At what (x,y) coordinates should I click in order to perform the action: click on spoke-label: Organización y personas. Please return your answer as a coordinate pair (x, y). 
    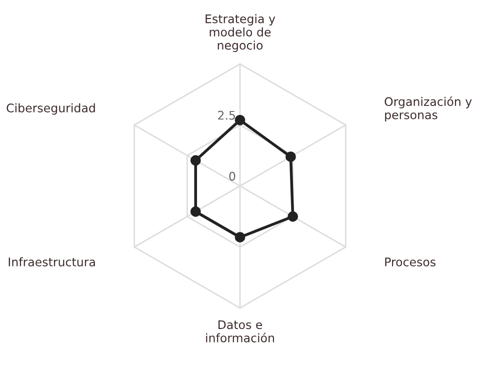
    Looking at the image, I should click on (428, 109).